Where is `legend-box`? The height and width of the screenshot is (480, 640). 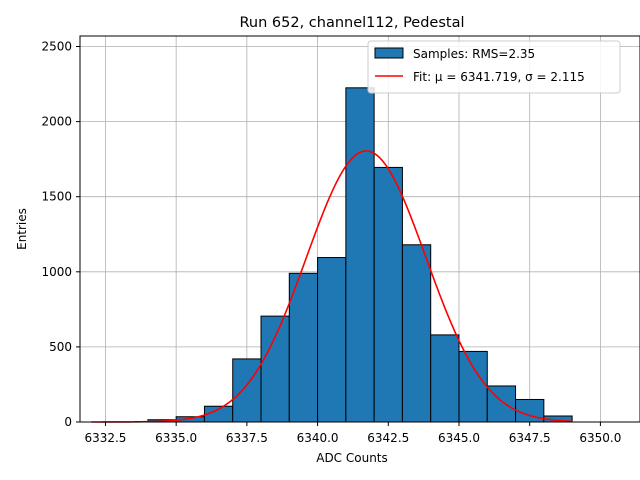
legend-box is located at coordinates (494, 67).